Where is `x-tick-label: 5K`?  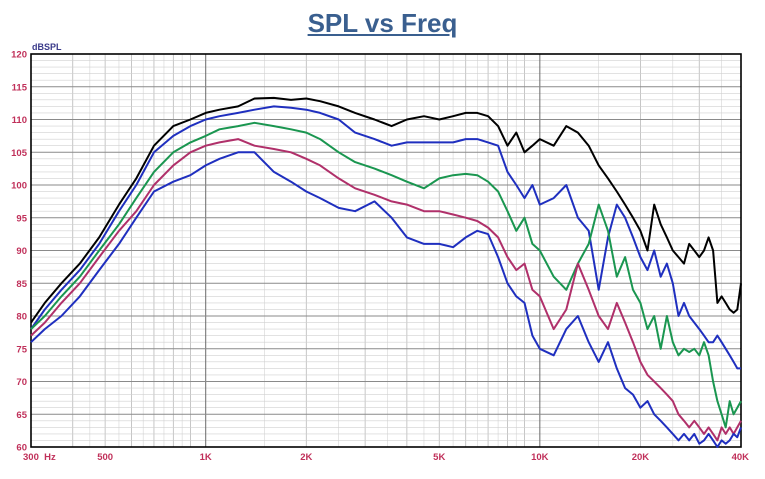
x-tick-label: 5K is located at coordinates (439, 457).